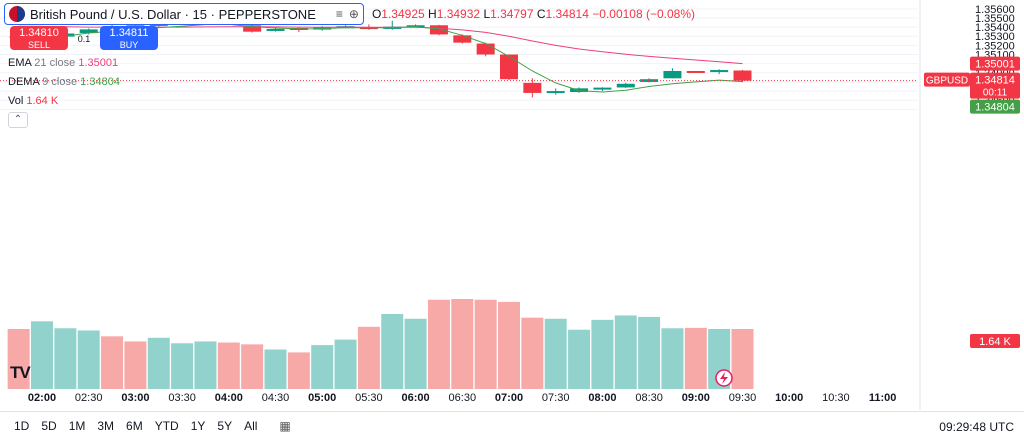 The width and height of the screenshot is (1024, 440). Describe the element at coordinates (33, 101) in the screenshot. I see `indicator-legend-vol: Vol 1.64 K` at that location.